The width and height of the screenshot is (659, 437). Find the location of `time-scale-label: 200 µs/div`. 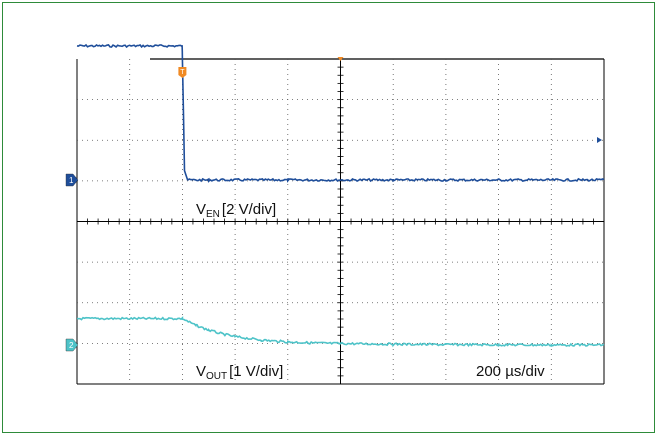

time-scale-label: 200 µs/div is located at coordinates (510, 371).